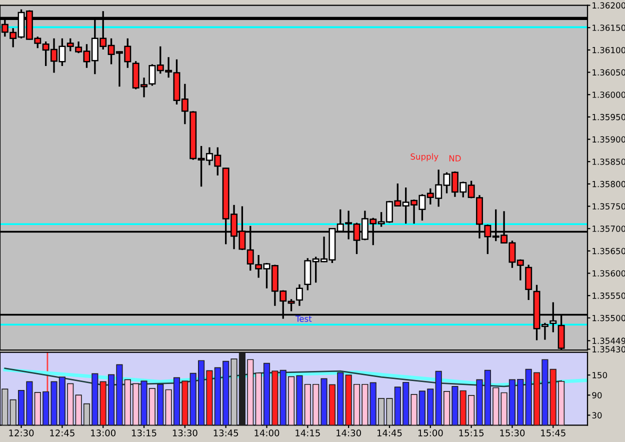 The image size is (625, 442). Describe the element at coordinates (553, 433) in the screenshot. I see `x-tick-label: 15:45` at that location.